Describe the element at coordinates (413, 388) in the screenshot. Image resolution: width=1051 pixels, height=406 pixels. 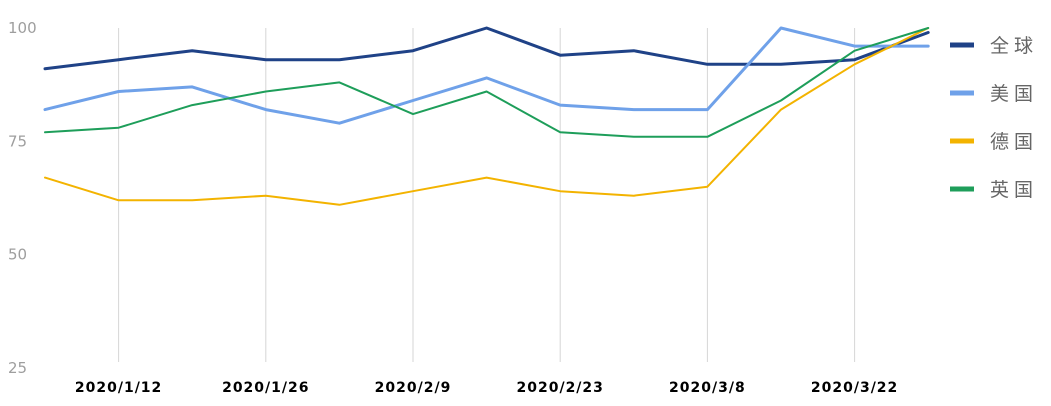
I see `x-tick-label: 2020/2/9` at that location.